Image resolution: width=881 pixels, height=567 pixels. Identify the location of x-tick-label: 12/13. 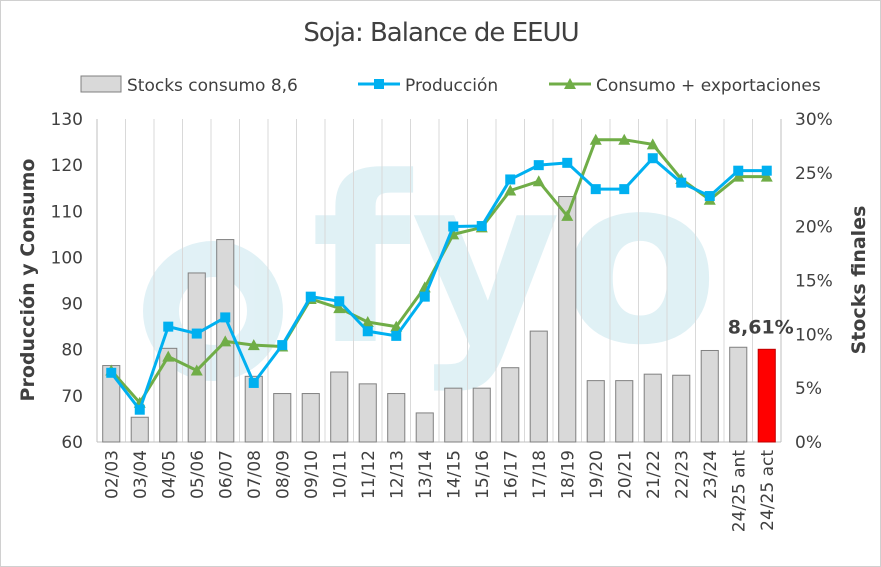
(397, 474).